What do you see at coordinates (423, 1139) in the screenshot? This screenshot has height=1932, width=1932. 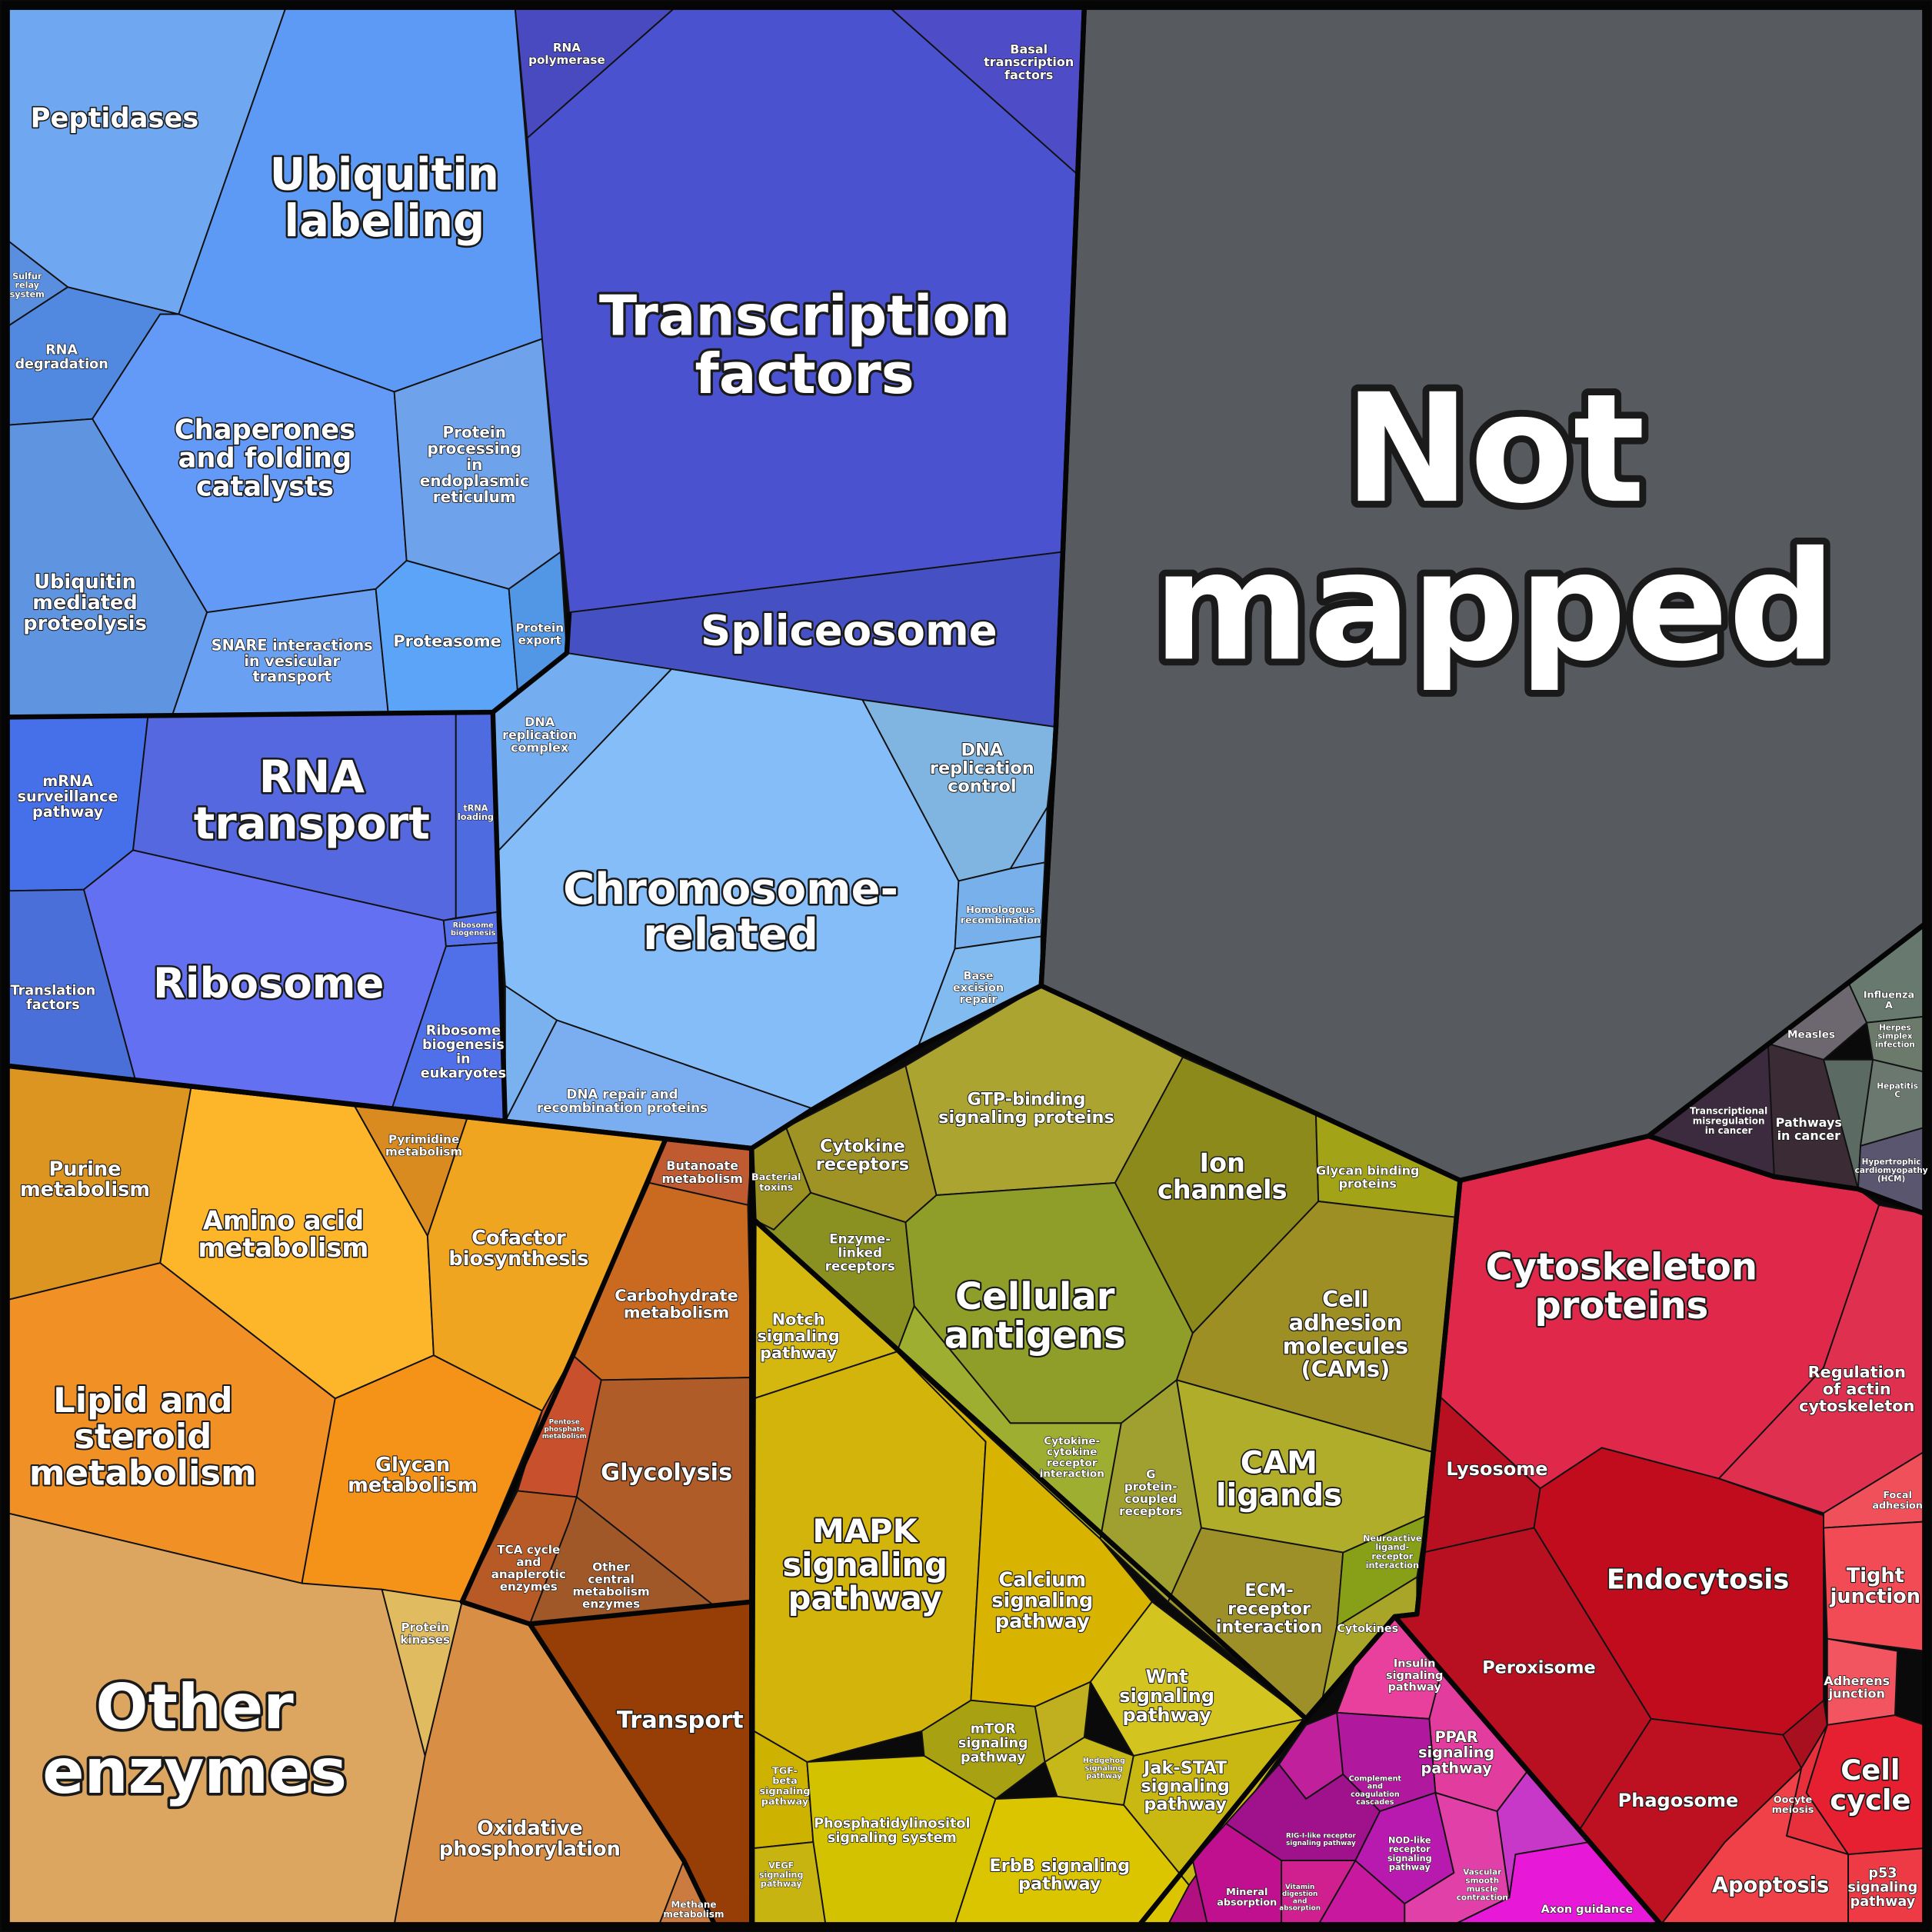 I see `region-label: Pyrimidine` at bounding box center [423, 1139].